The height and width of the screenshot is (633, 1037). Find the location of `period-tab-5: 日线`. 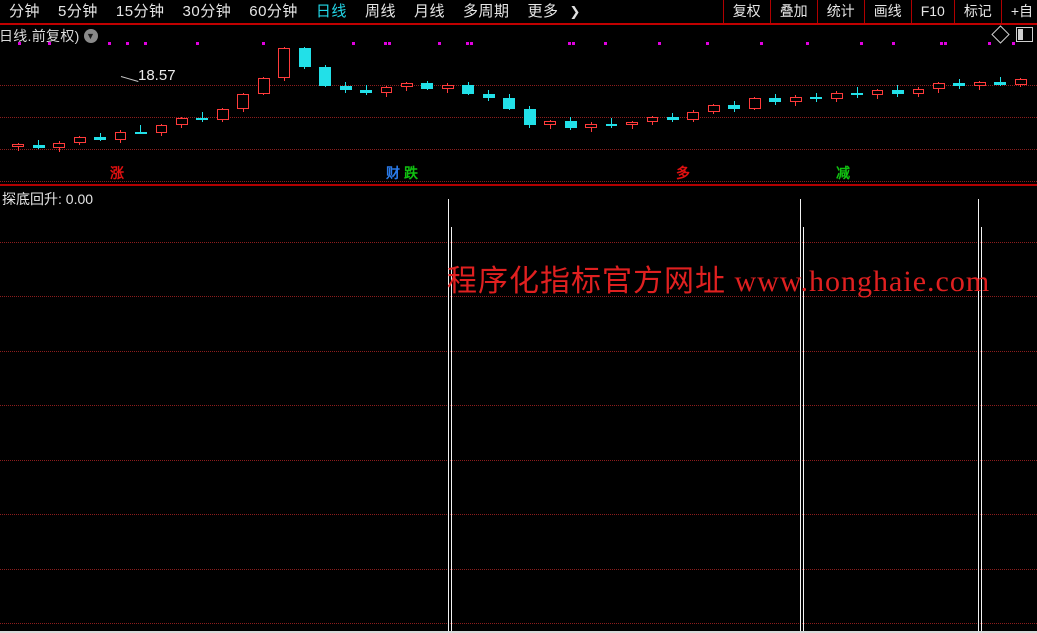

period-tab-5: 日线 is located at coordinates (331, 11).